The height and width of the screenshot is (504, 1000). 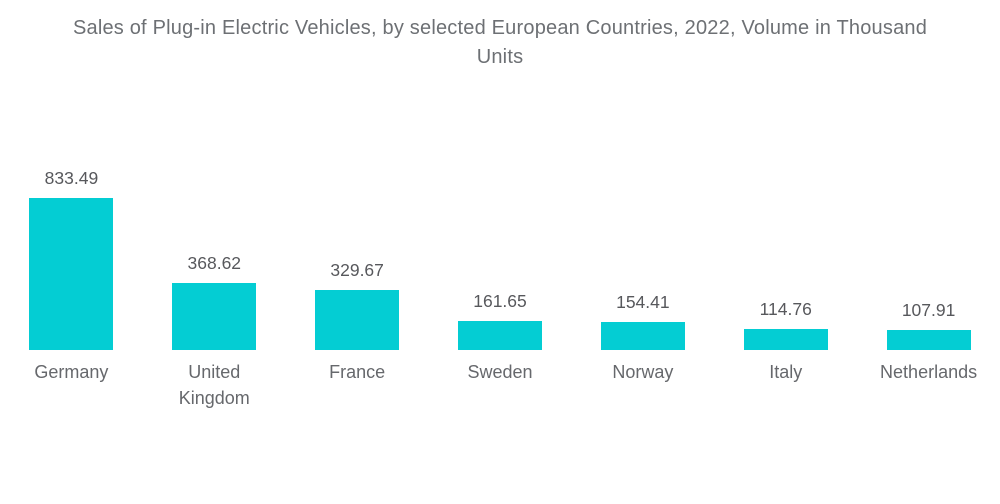 I want to click on bar-value-label: 154.41, so click(x=643, y=302).